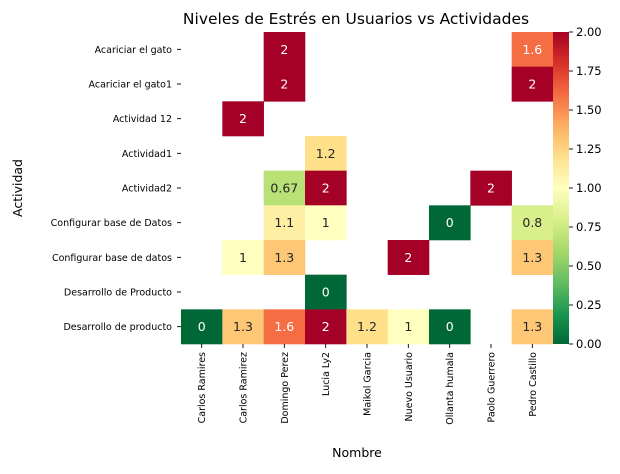  What do you see at coordinates (142, 119) in the screenshot?
I see `y-tick-label: Actividad 12` at bounding box center [142, 119].